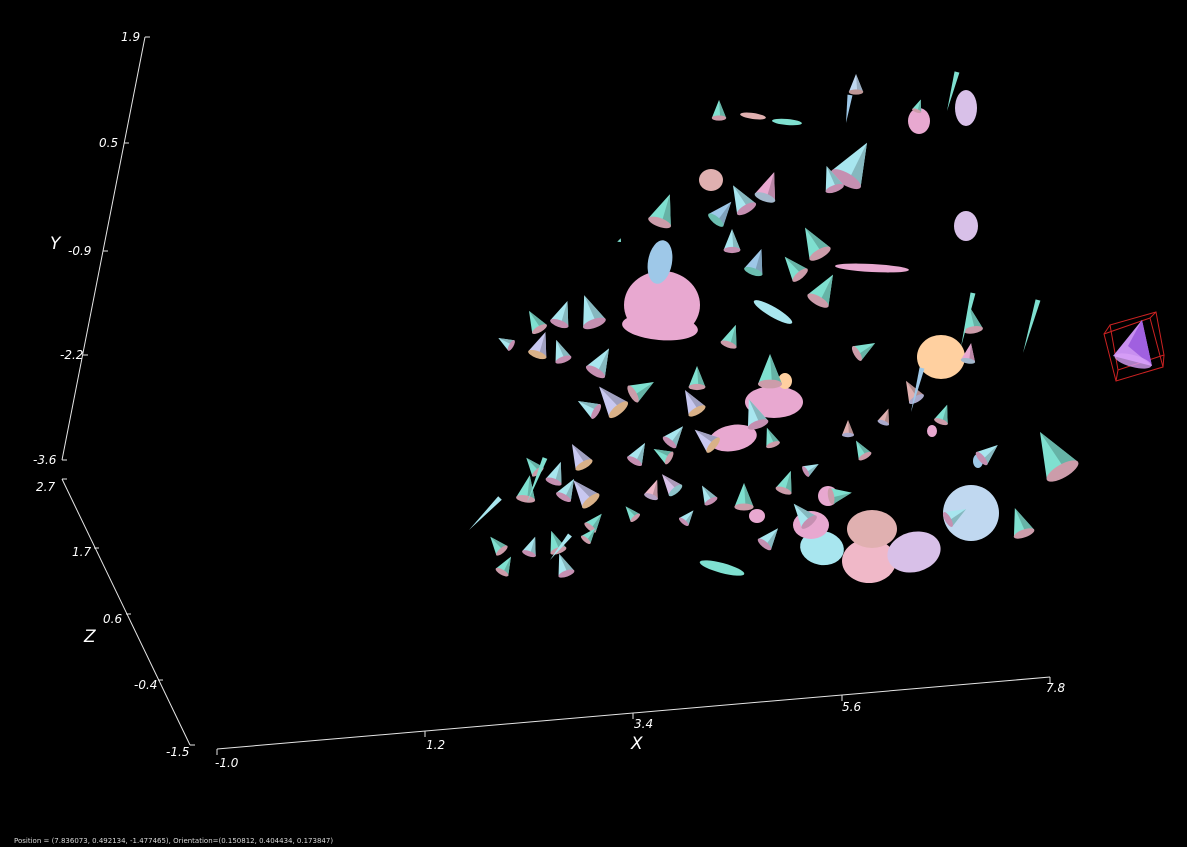 This screenshot has height=847, width=1187. Describe the element at coordinates (1134, 346) in the screenshot. I see `selected-glyph` at that location.